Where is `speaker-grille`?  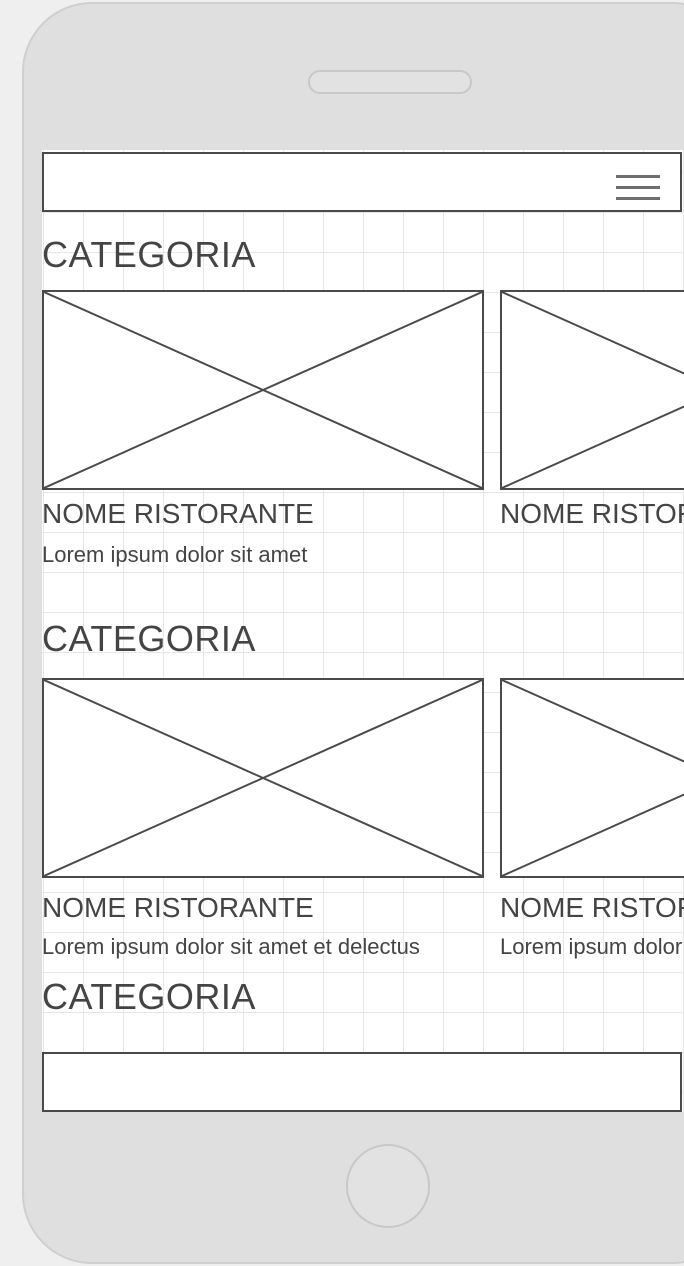 speaker-grille is located at coordinates (390, 82).